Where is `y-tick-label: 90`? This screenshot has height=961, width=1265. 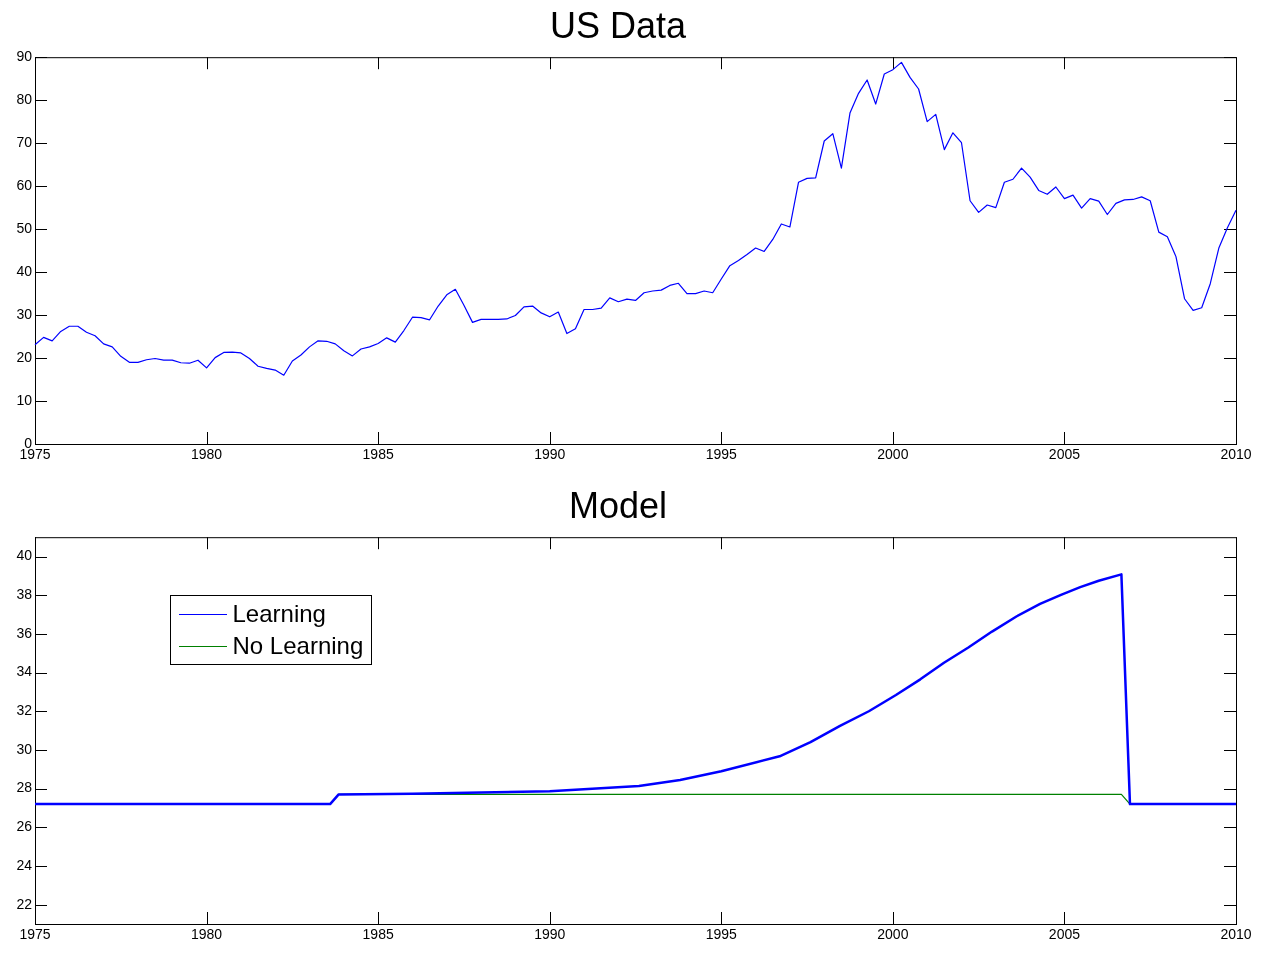
y-tick-label: 90 is located at coordinates (24, 56).